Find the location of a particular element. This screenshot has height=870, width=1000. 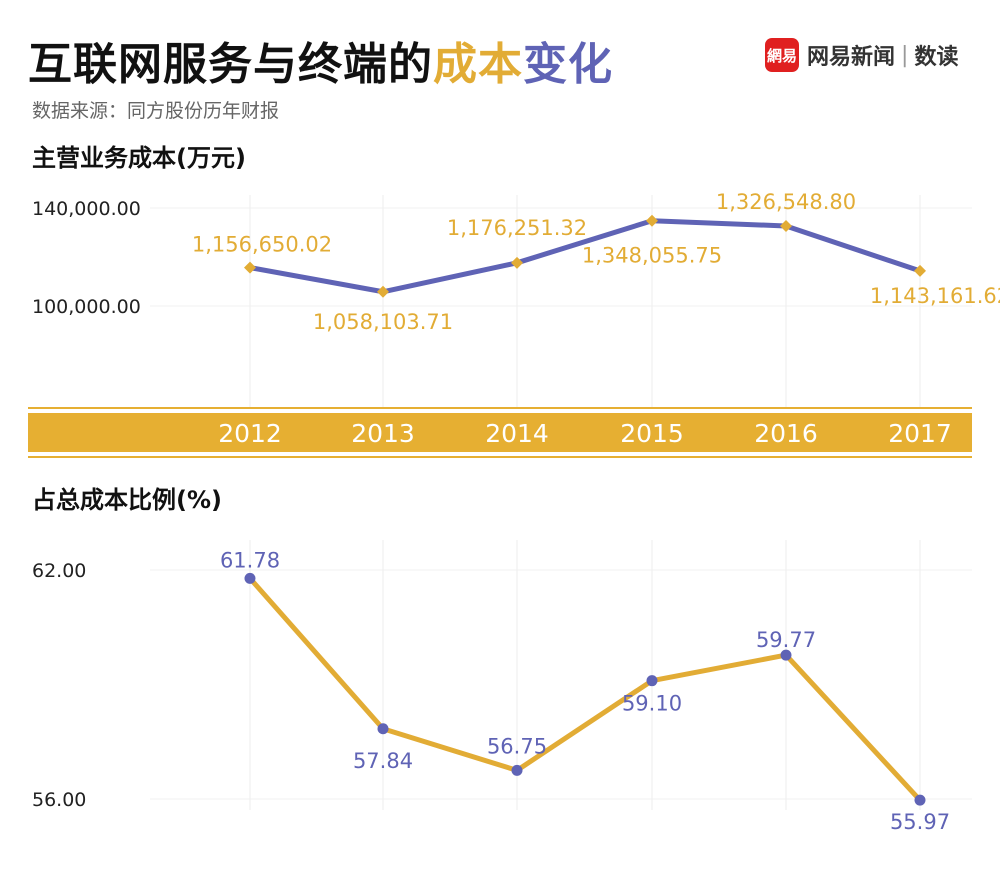

year-band is located at coordinates (500, 432).